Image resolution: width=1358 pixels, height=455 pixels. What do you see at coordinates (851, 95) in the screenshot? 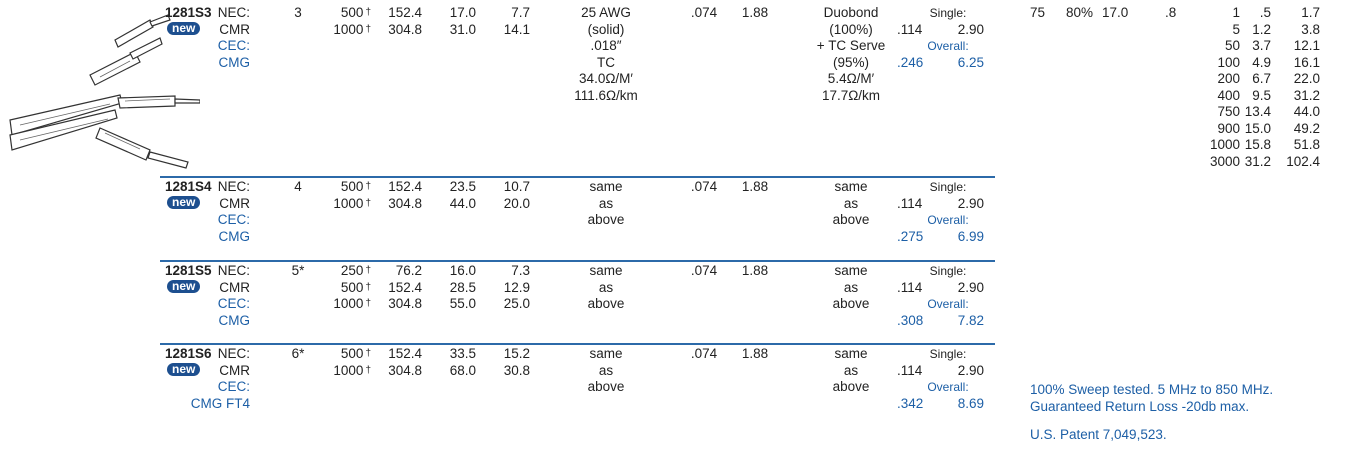
I see `shield: 17.7Ω/km` at bounding box center [851, 95].